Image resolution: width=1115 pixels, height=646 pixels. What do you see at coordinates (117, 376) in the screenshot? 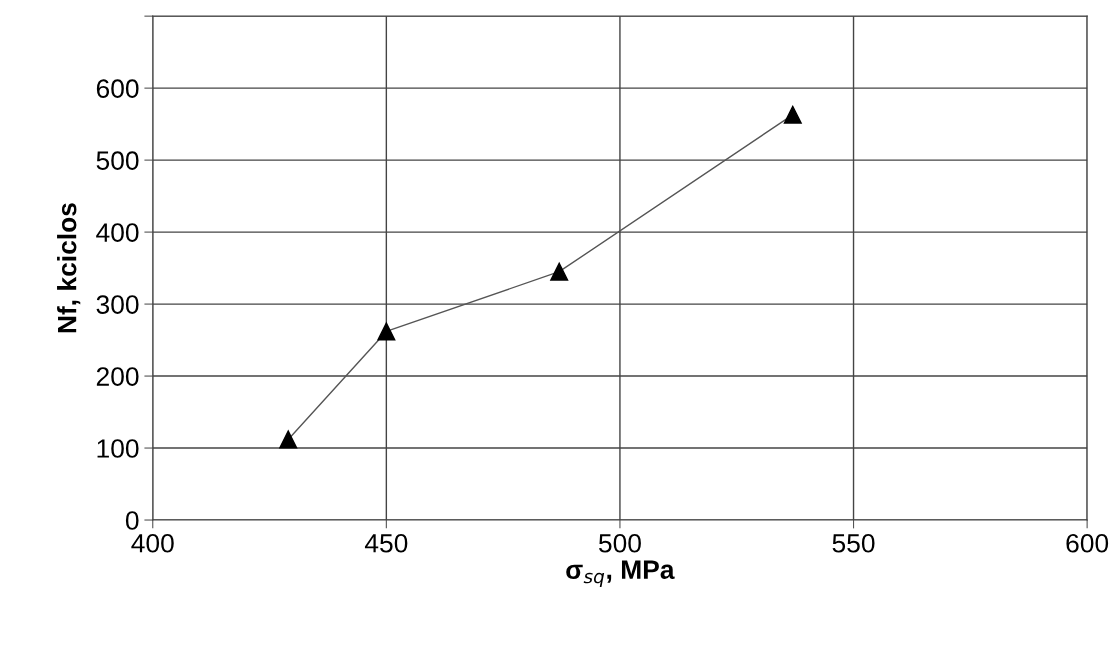
I see `y-tick-label: 200` at bounding box center [117, 376].